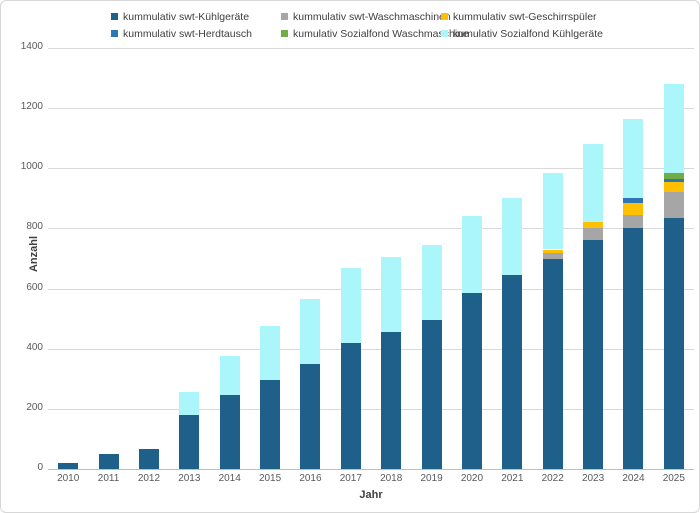  What do you see at coordinates (375, 34) in the screenshot?
I see `legend-item-4: kumulativ Sozialfond Waschmaschine` at bounding box center [375, 34].